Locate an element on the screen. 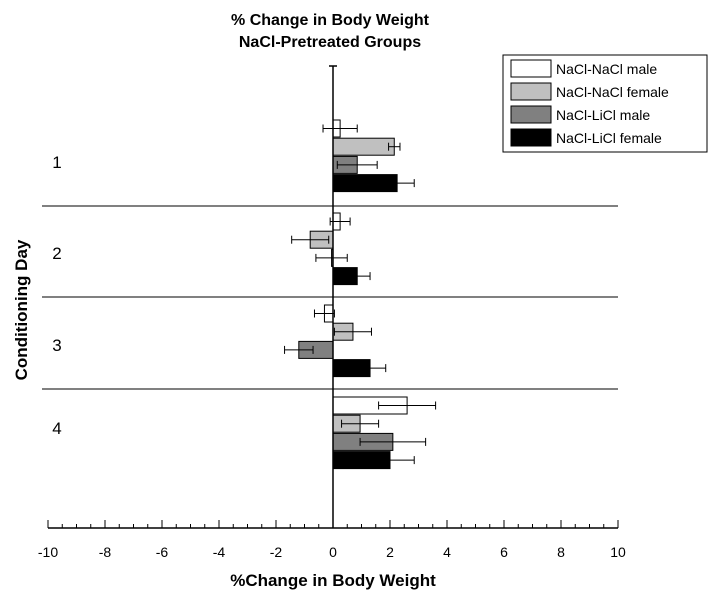  x-tick-label: 10 is located at coordinates (618, 552).